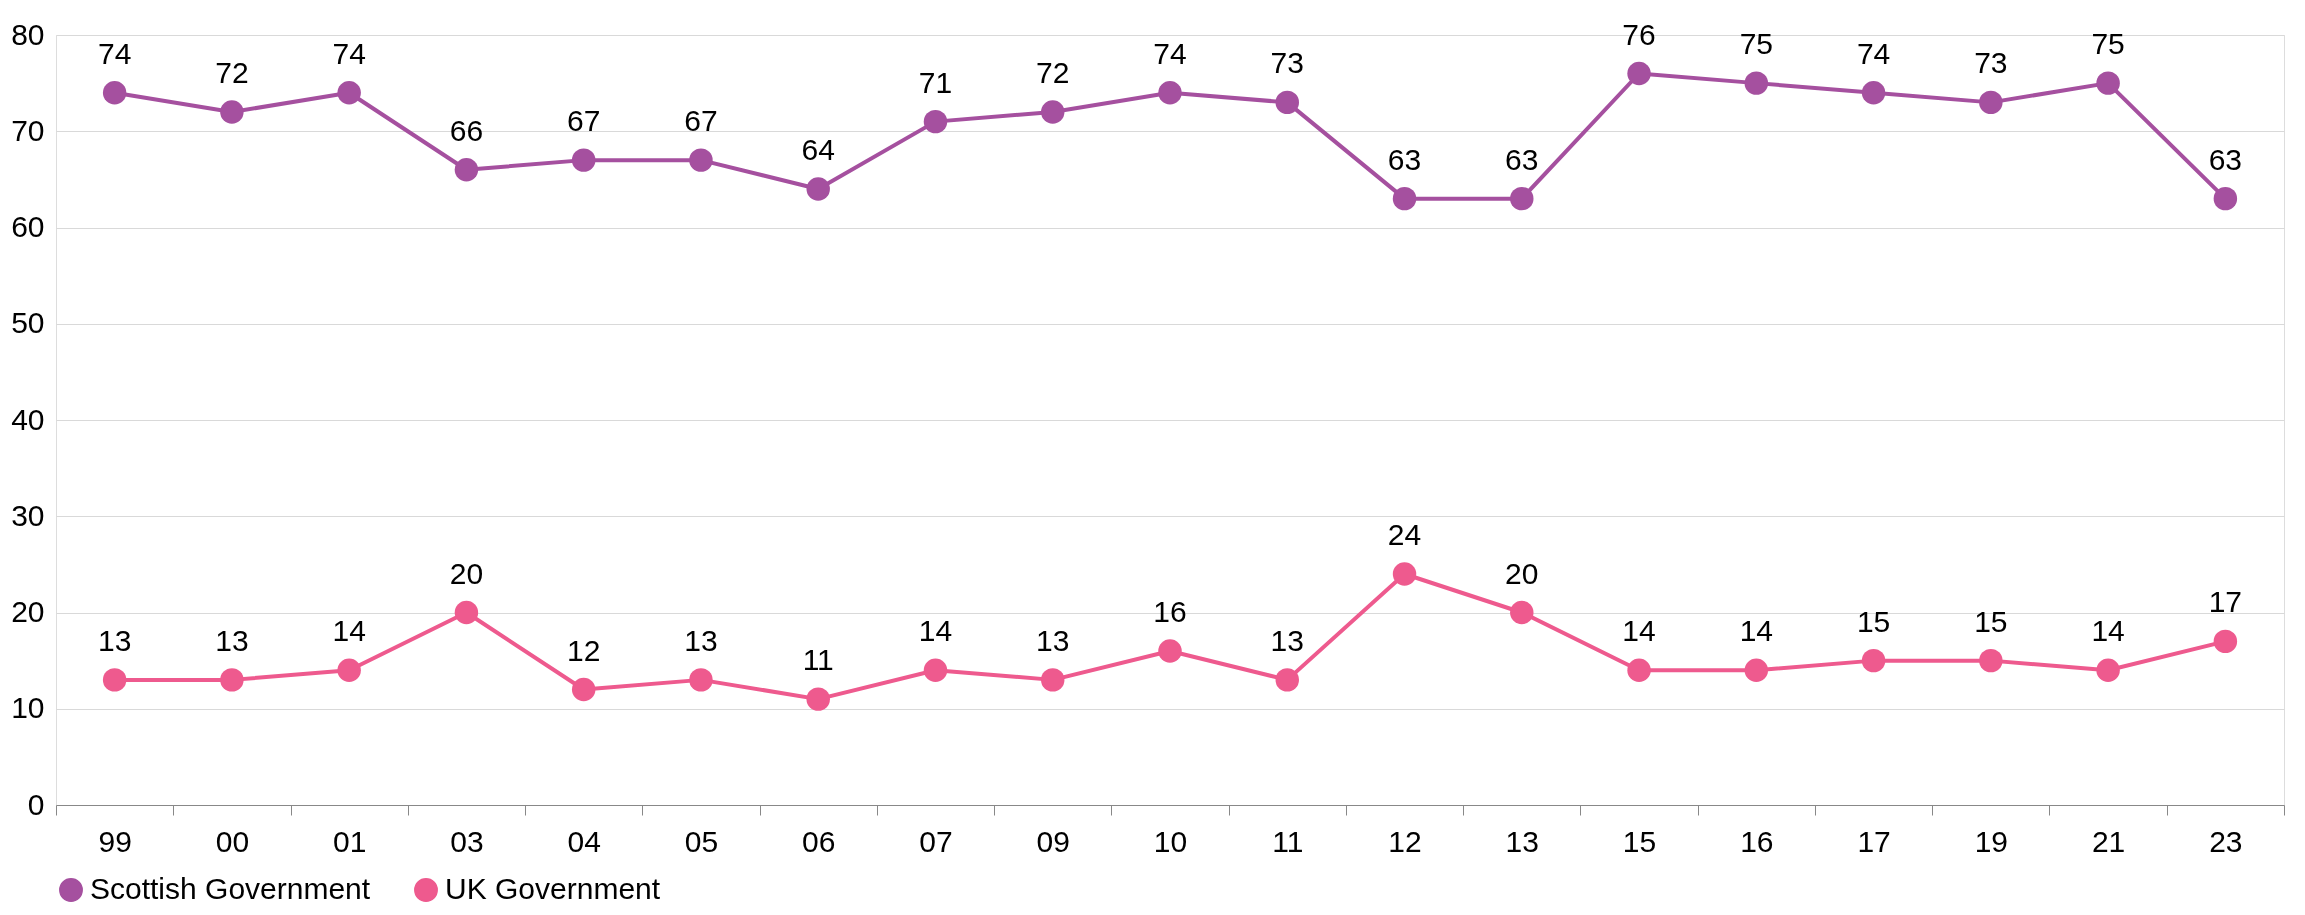 The width and height of the screenshot is (2305, 915). I want to click on x-tick-label: 01, so click(349, 841).